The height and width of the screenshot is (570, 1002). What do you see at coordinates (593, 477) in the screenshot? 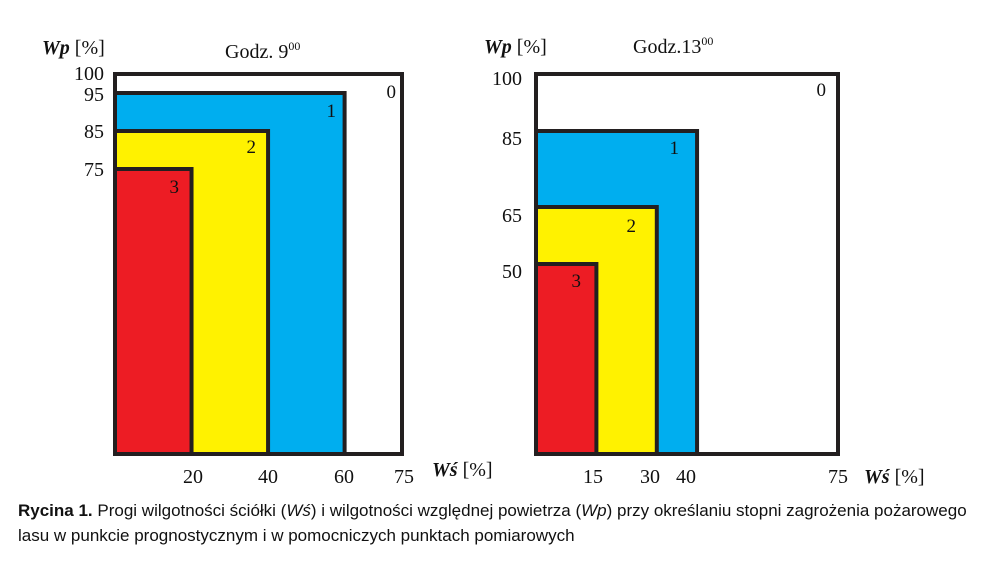
I see `x-tick-label: 15` at bounding box center [593, 477].